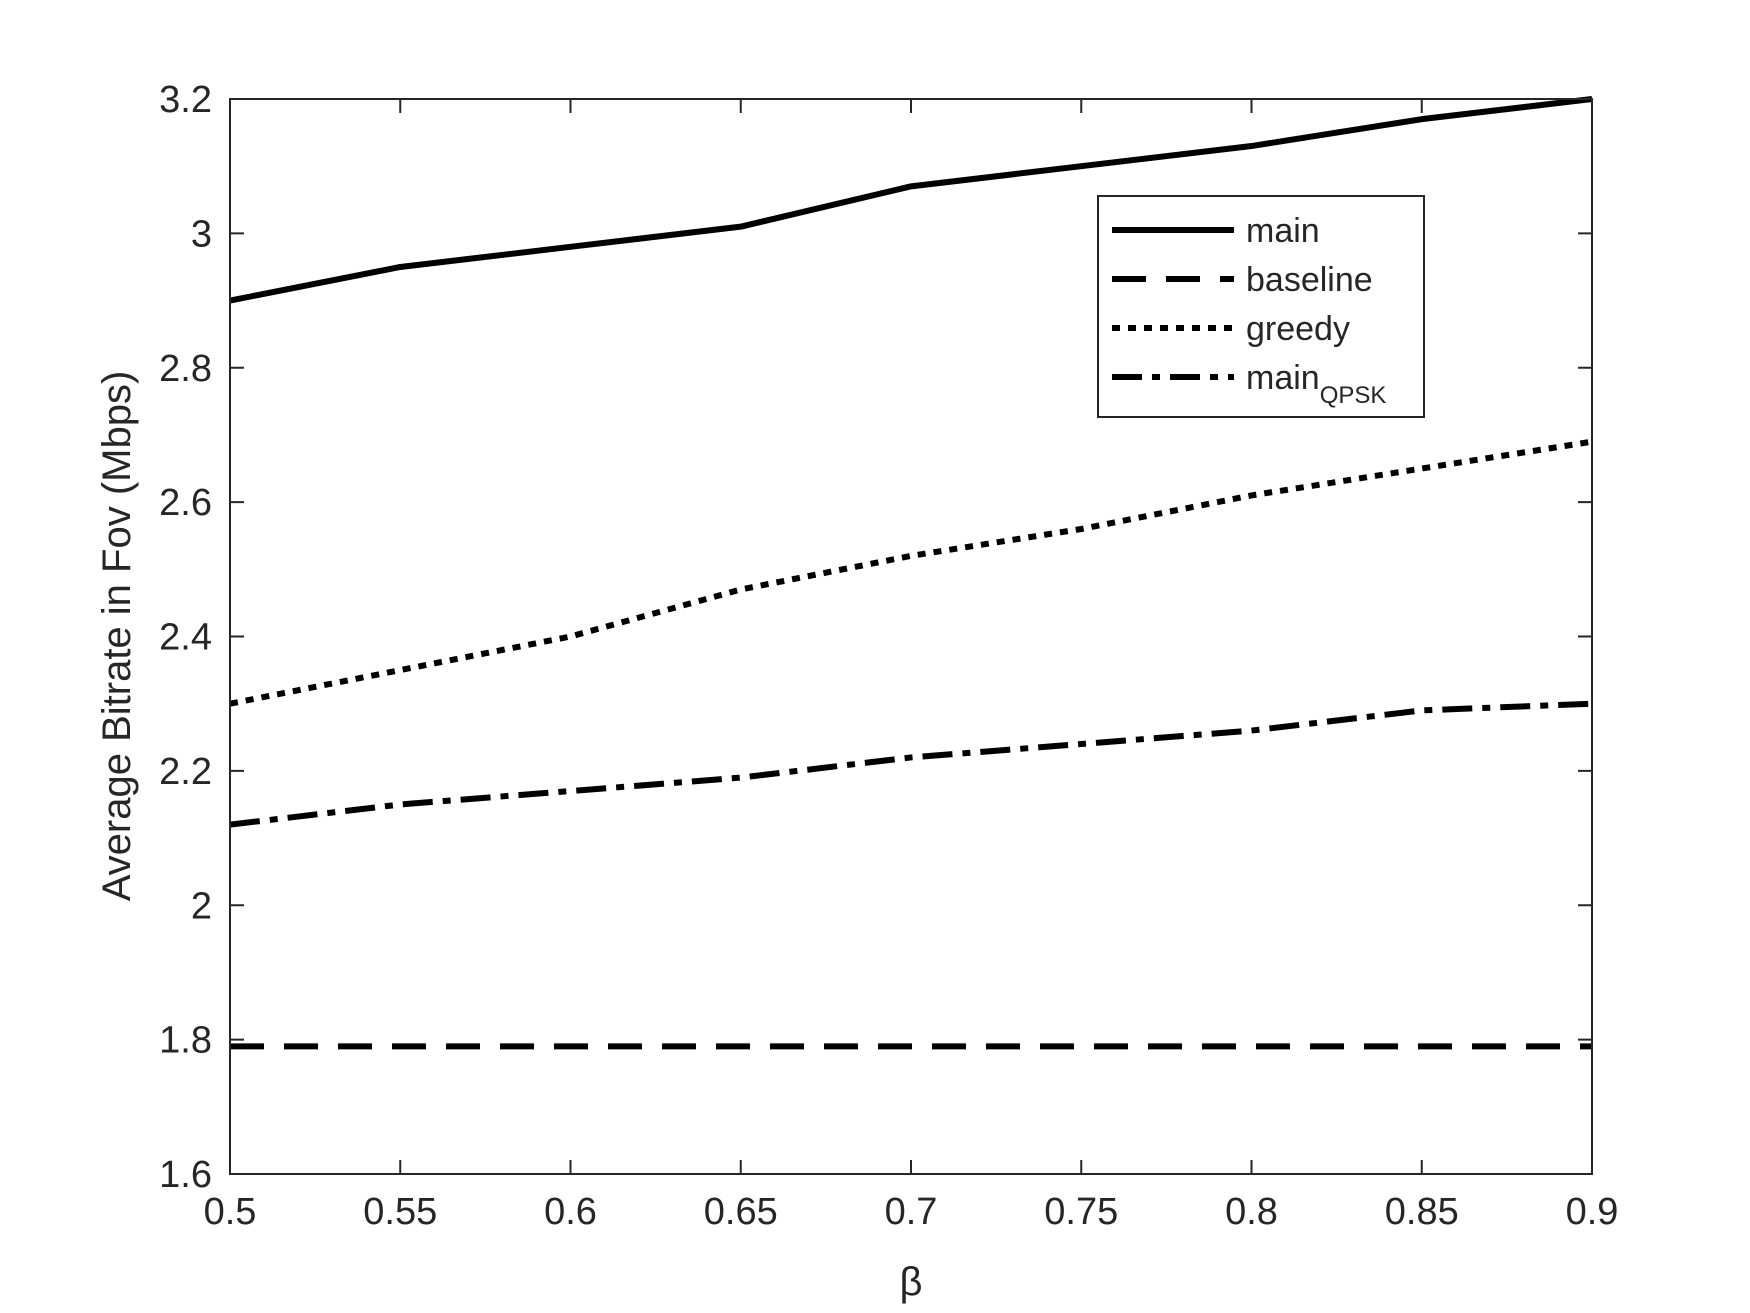  I want to click on x-tick-label: 0.6, so click(570, 1212).